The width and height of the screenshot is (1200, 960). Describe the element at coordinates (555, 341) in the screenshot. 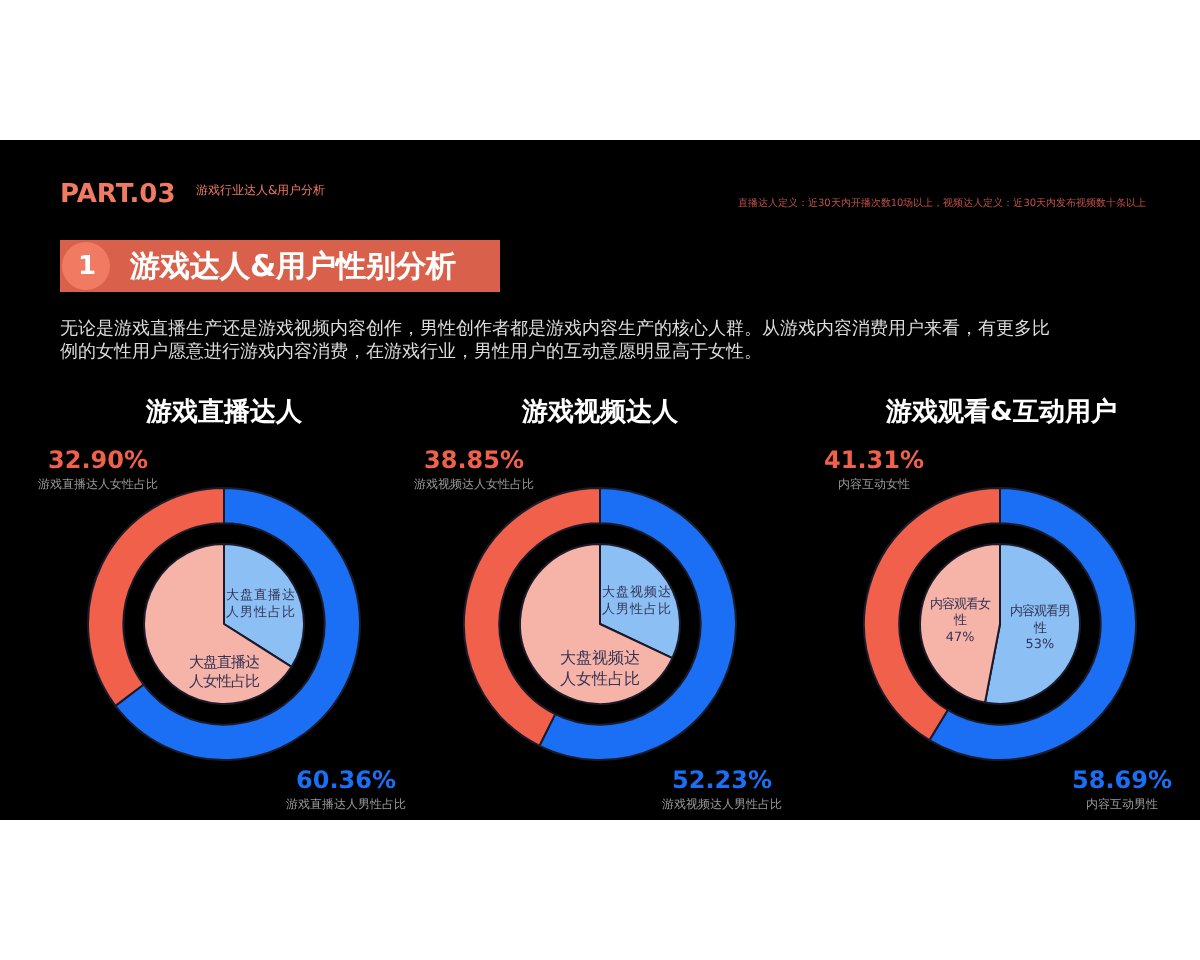

I see `text: 无论是游戏直播生产还是游戏视频内容创作，男性创作者都是游戏内容生产的核心人群。从游戏内容消费用户来看，有更多比例的女性用户愿意进行游戏内容消费，在游戏行业，男性用户的互动意愿明显高于女性。` at that location.